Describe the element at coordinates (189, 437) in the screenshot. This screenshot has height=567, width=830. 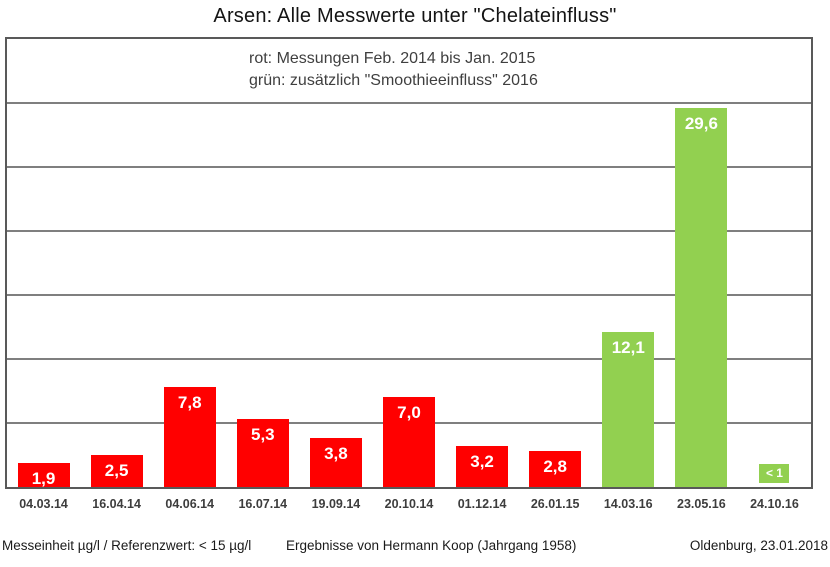
I see `bar-04.06.14: 7,8` at that location.